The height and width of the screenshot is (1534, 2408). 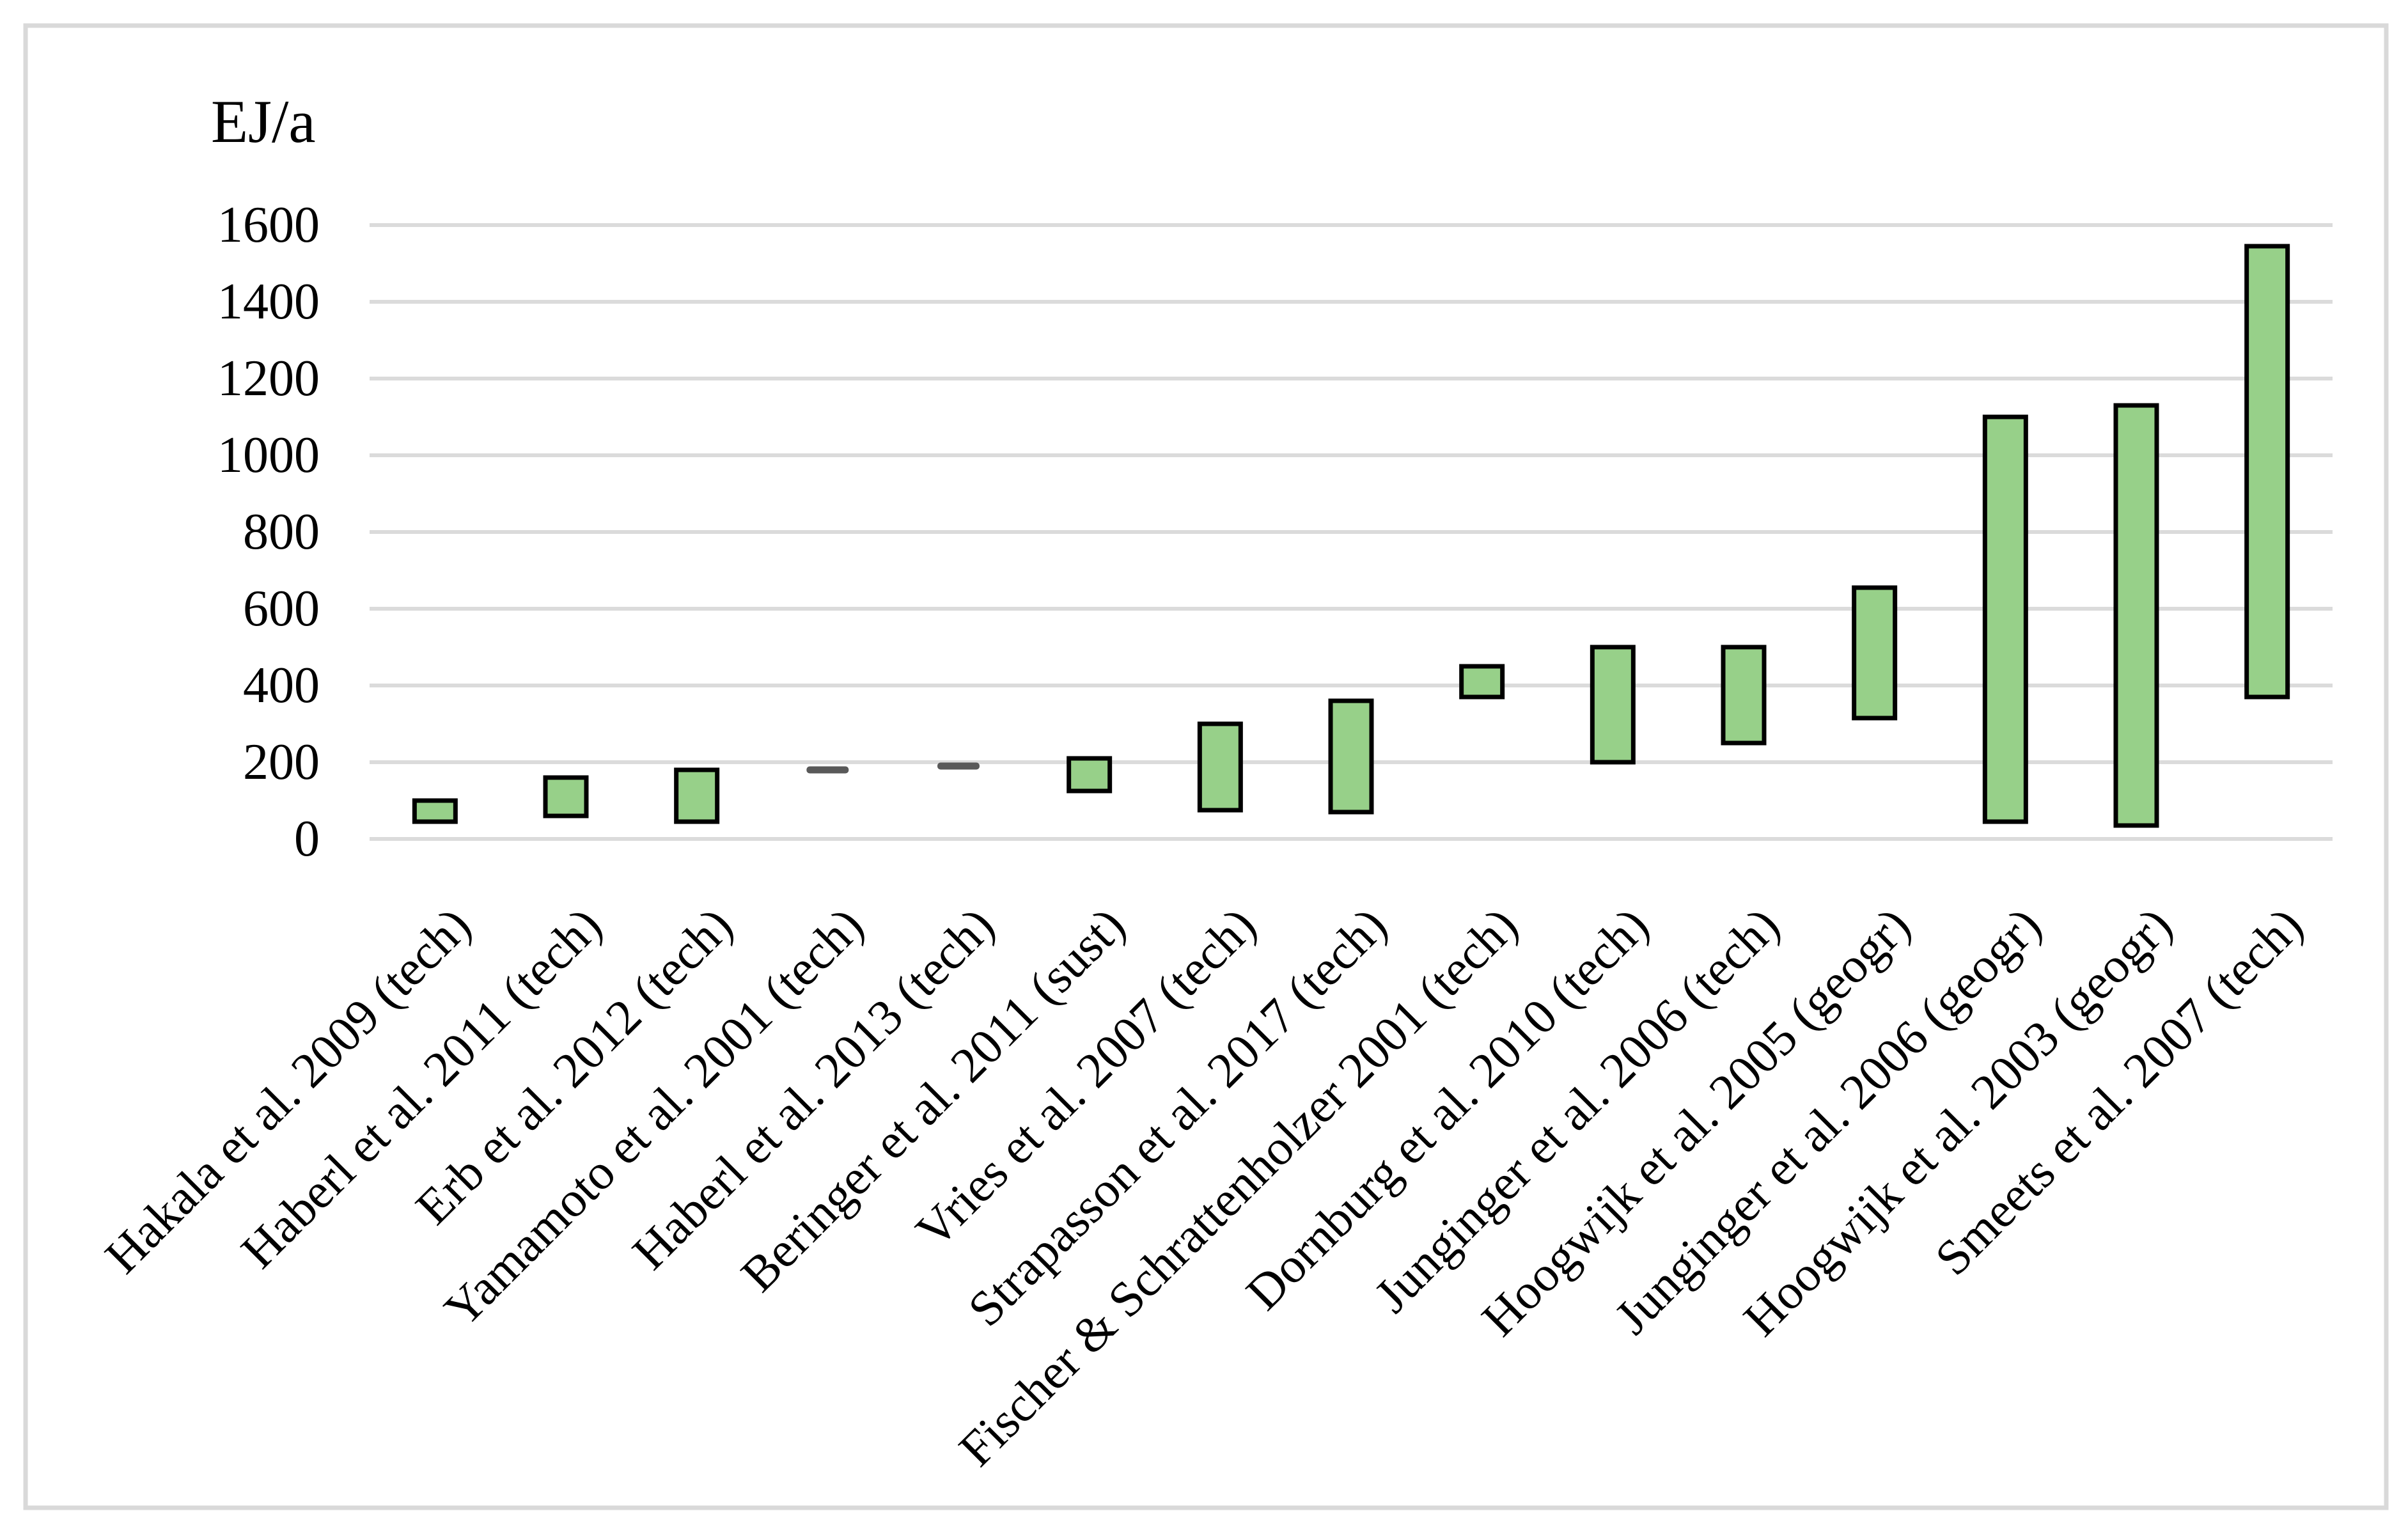 I want to click on y-tick-label: 600, so click(x=281, y=609).